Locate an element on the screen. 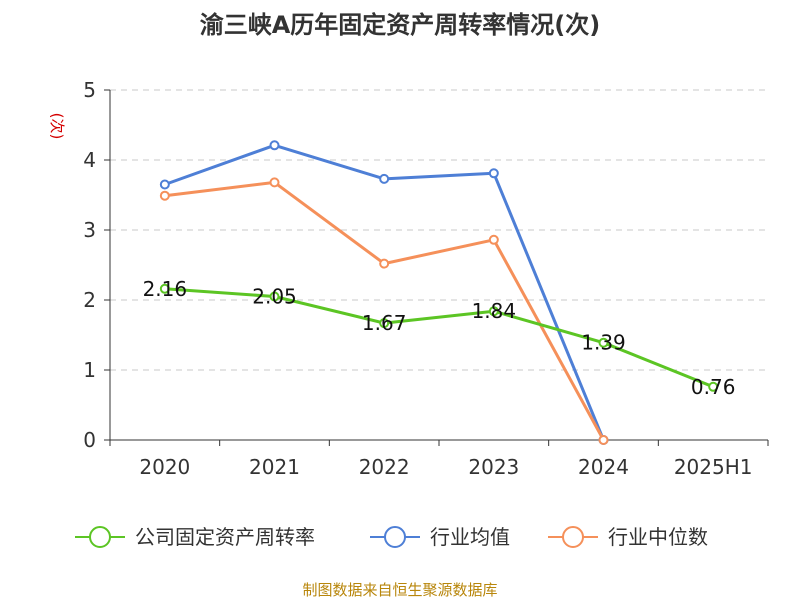 The image size is (800, 600). data-label: 0.76 is located at coordinates (713, 387).